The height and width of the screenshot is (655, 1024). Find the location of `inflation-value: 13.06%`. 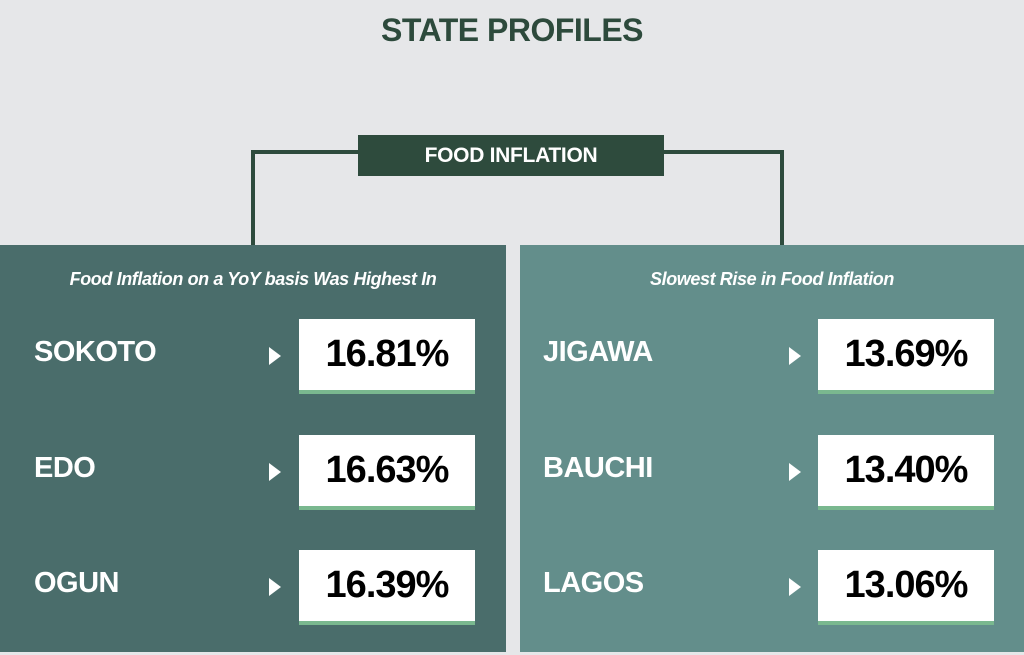

inflation-value: 13.06% is located at coordinates (906, 587).